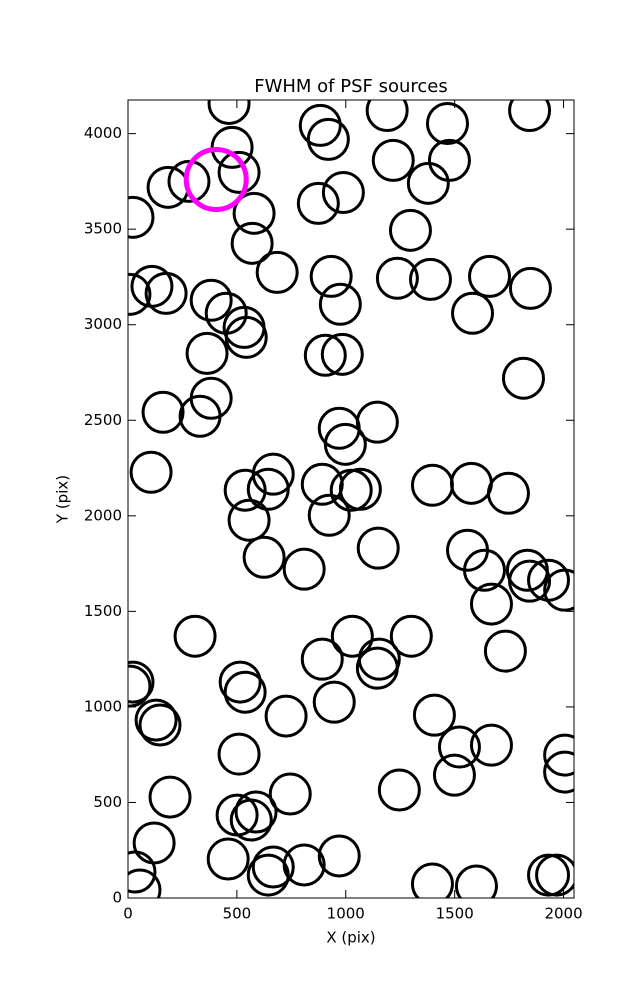 Image resolution: width=637 pixels, height=1000 pixels. Describe the element at coordinates (563, 914) in the screenshot. I see `x-tick-label: 2000` at that location.